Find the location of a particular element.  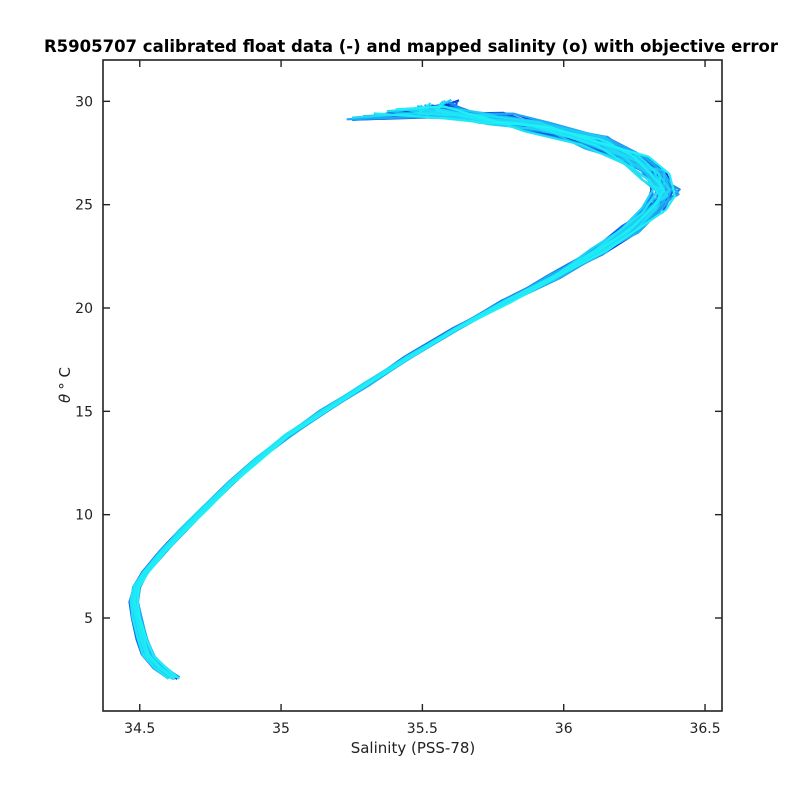

y-tick-label: 25 is located at coordinates (84, 206).